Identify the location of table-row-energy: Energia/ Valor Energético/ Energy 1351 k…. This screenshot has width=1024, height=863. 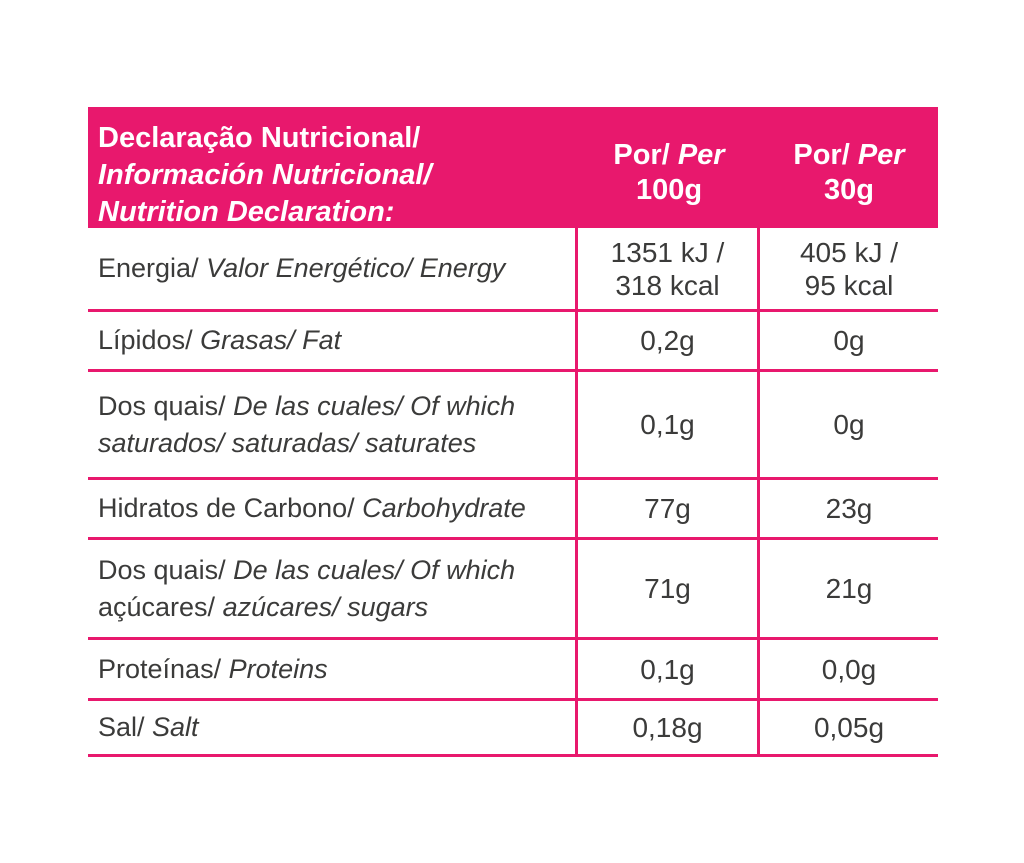
(513, 270).